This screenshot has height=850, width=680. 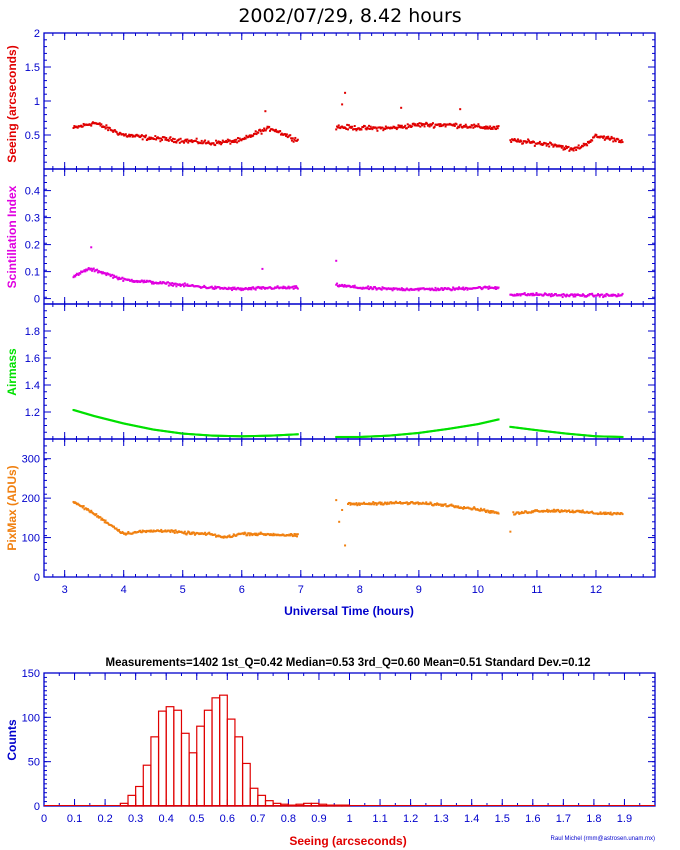 What do you see at coordinates (342, 509) in the screenshot?
I see `outlier-point` at bounding box center [342, 509].